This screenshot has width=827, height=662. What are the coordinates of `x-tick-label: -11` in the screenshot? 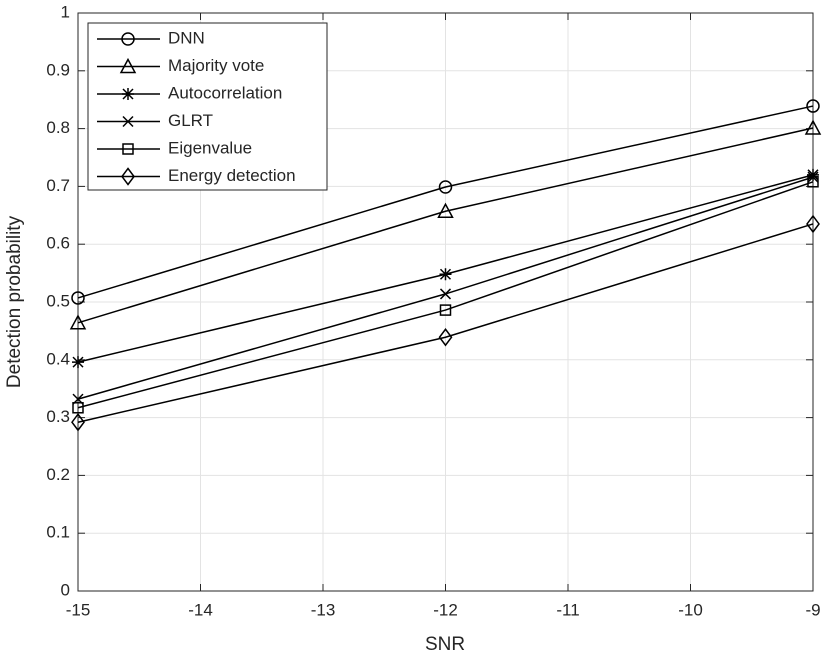 It's located at (567, 609).